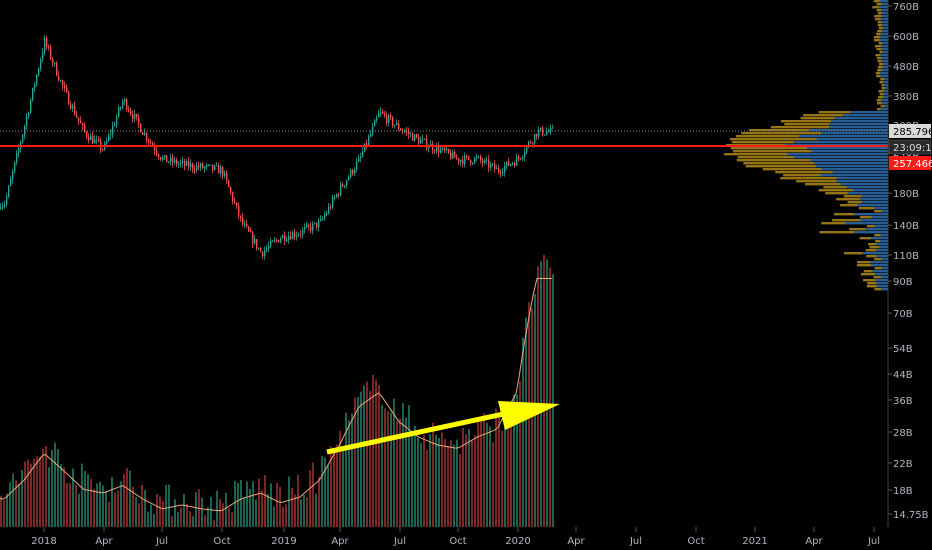 The width and height of the screenshot is (932, 550). I want to click on y-tick-label: 36B, so click(903, 401).